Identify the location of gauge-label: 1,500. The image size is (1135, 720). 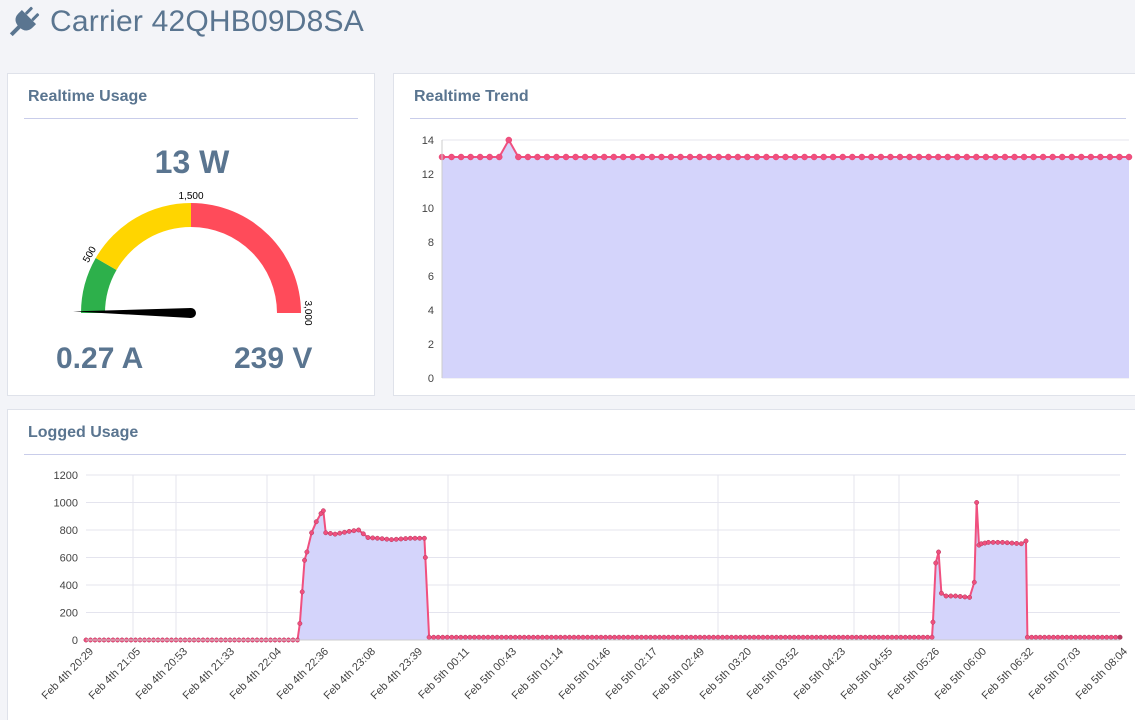
(190, 196).